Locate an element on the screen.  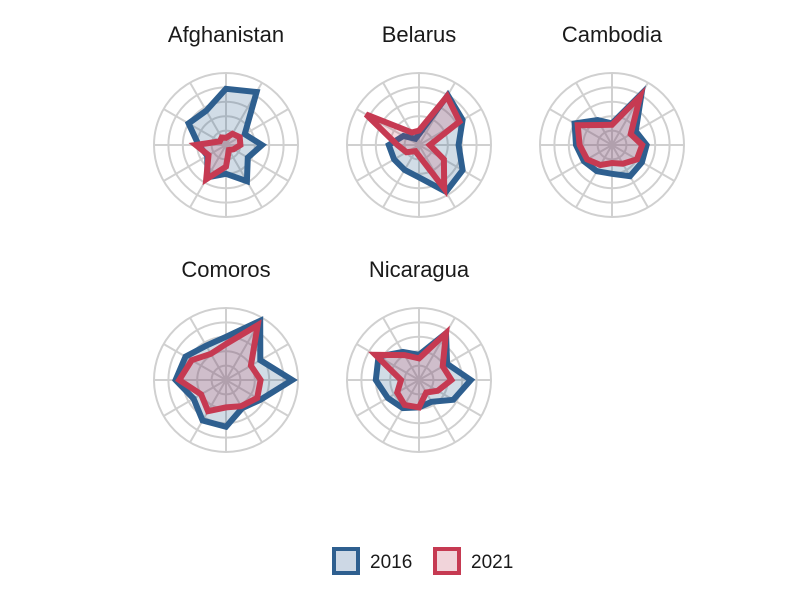
legend-label-2021: 2021 is located at coordinates (492, 562).